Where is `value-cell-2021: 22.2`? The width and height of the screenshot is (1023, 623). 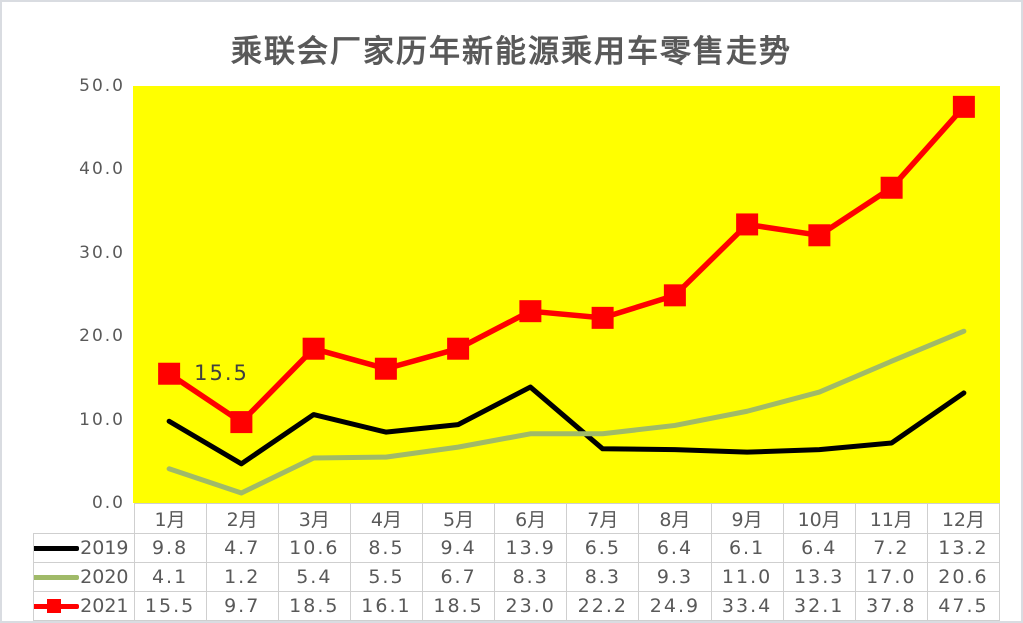
value-cell-2021: 22.2 is located at coordinates (603, 606).